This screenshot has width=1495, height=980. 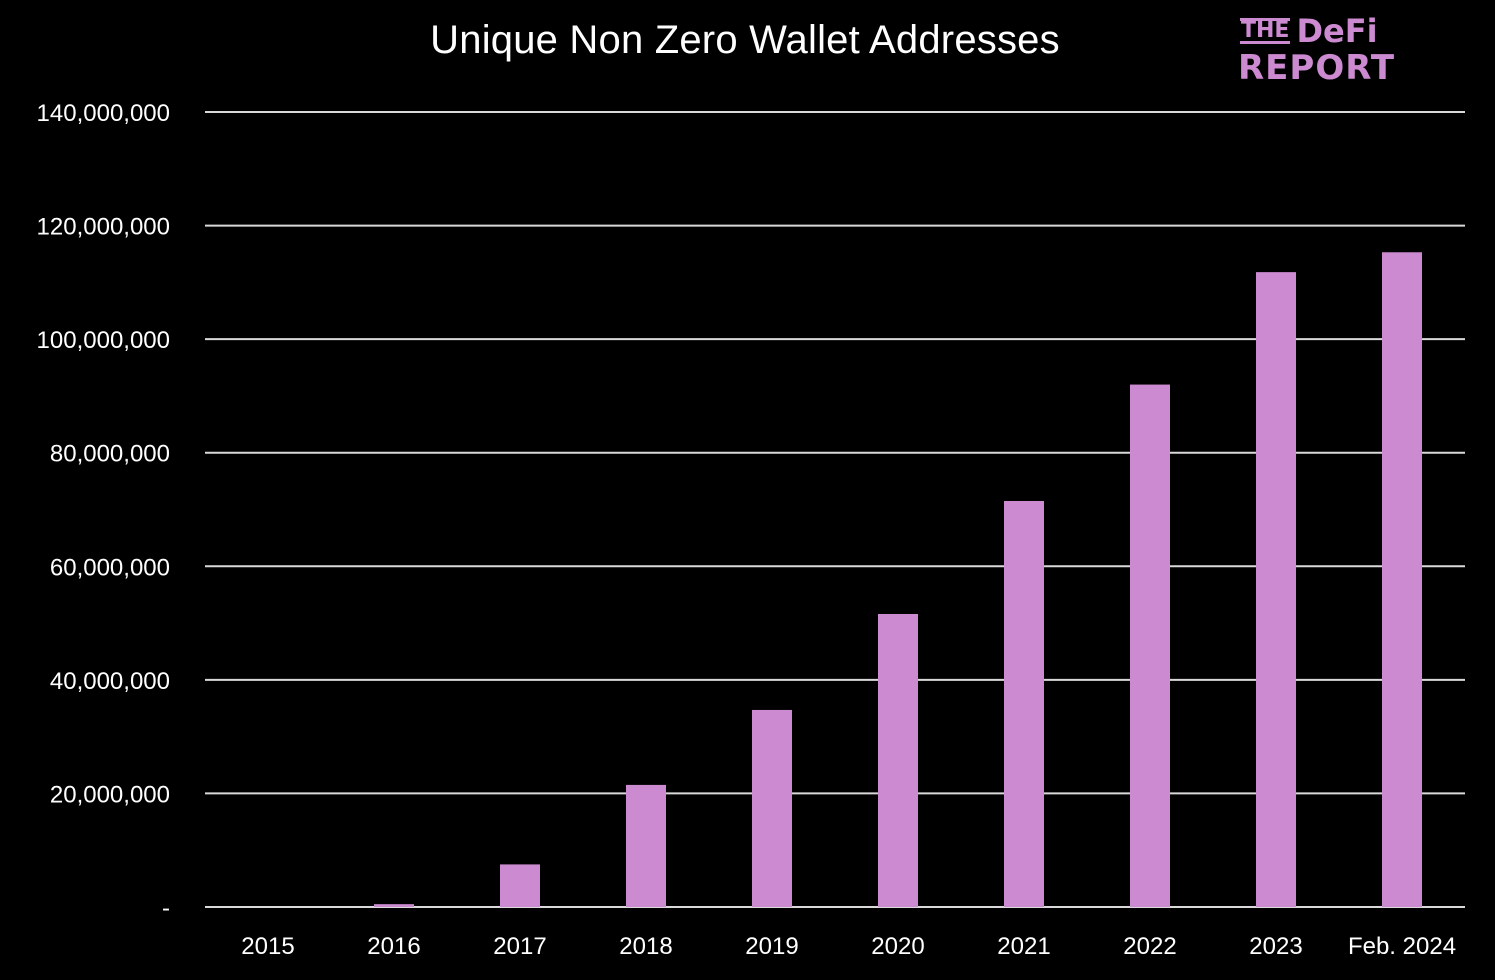 What do you see at coordinates (166, 908) in the screenshot?
I see `y-tick-label: -` at bounding box center [166, 908].